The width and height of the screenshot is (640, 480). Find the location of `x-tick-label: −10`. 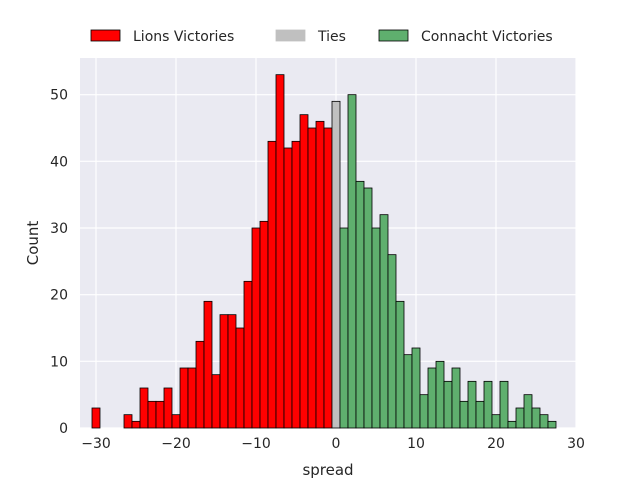

x-tick-label: −10 is located at coordinates (256, 444).